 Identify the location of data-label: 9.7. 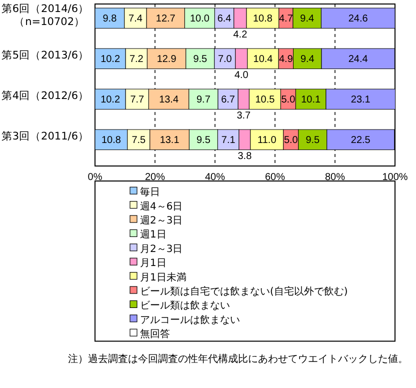
(203, 100).